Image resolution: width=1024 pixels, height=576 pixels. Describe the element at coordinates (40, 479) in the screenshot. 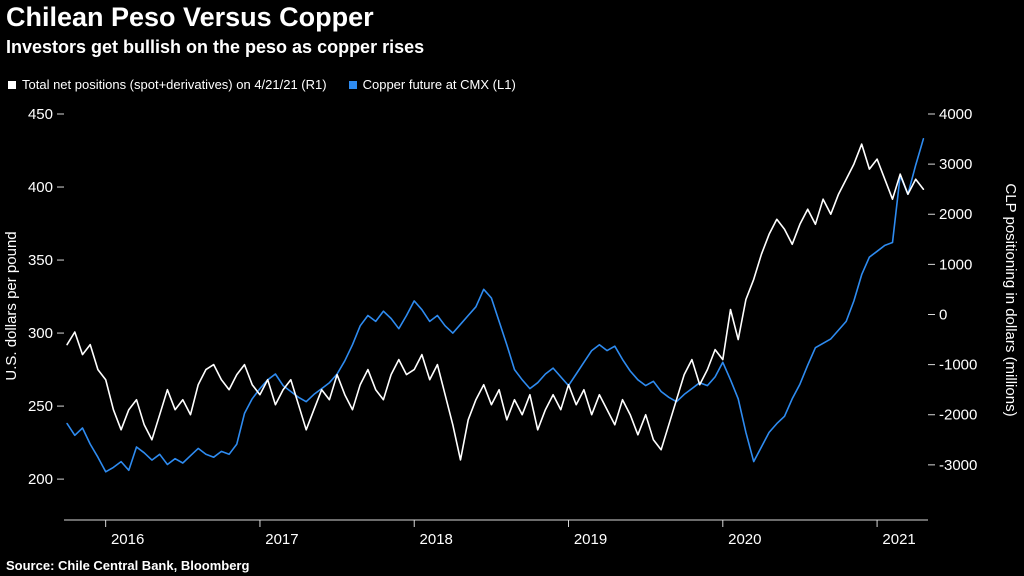

I see `left-tick-label: 200` at that location.